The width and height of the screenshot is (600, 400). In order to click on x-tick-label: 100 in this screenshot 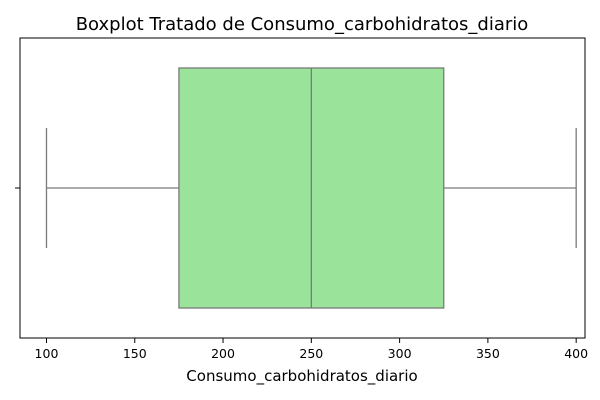, I will do `click(47, 353)`.